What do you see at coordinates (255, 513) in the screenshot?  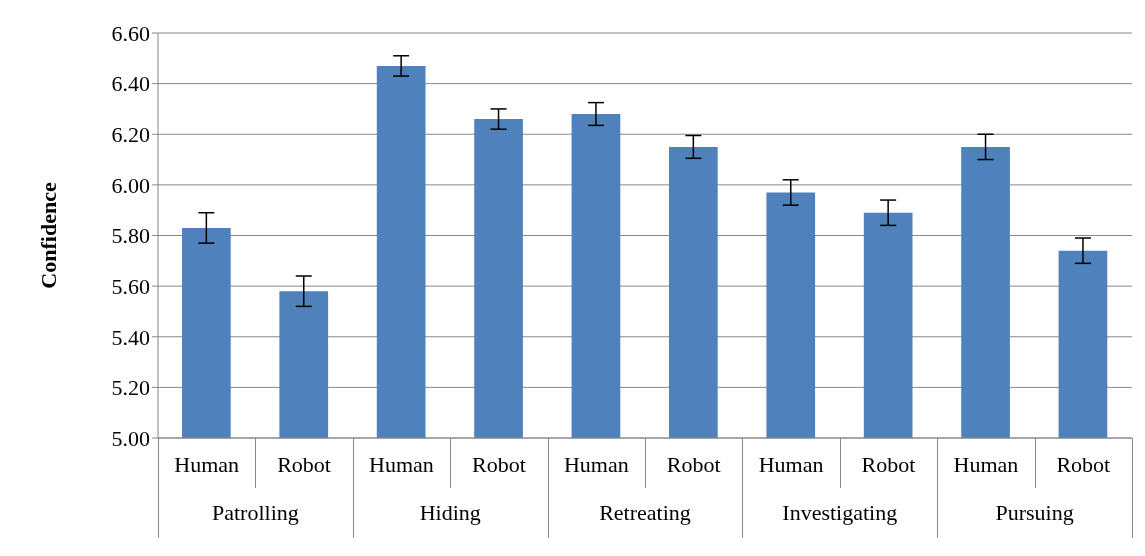 I see `text: Patrolling` at bounding box center [255, 513].